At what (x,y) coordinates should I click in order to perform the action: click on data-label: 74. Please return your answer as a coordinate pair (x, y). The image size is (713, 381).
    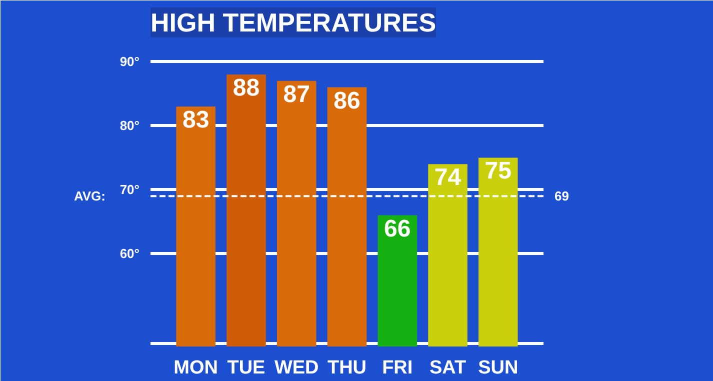
    Looking at the image, I should click on (448, 178).